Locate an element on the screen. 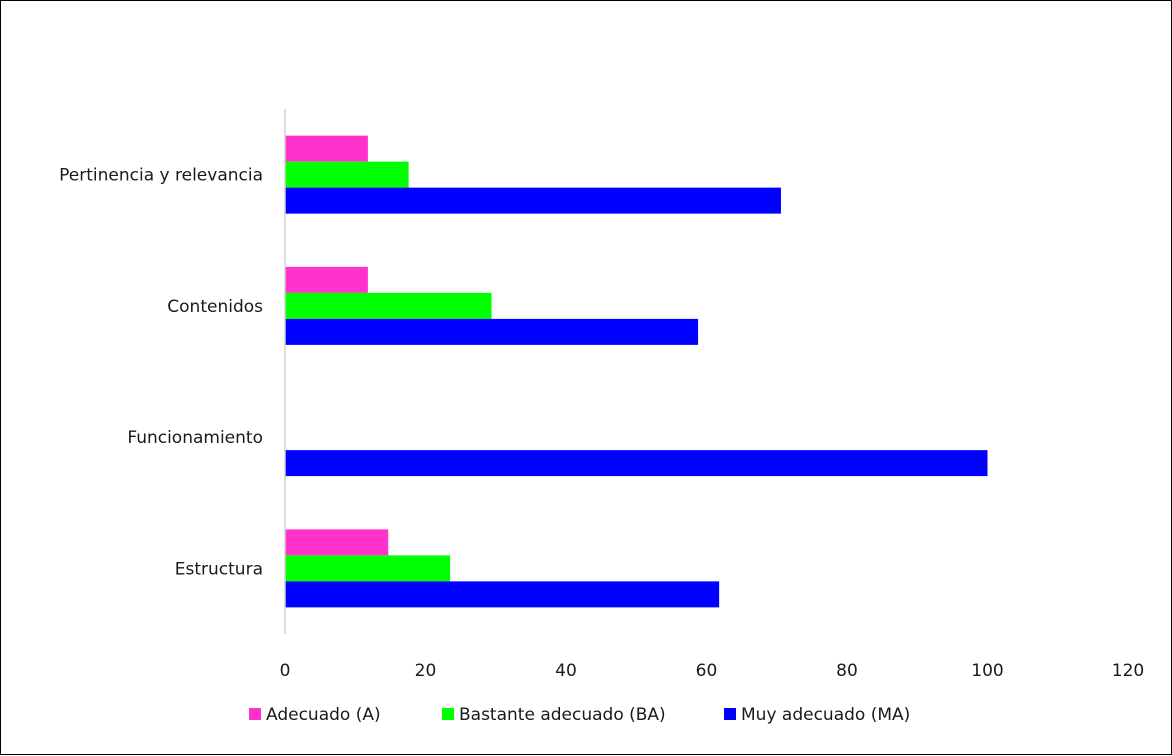 The image size is (1172, 756). x-tick-labels: 0 20 40 60 80 100 120 is located at coordinates (712, 671).